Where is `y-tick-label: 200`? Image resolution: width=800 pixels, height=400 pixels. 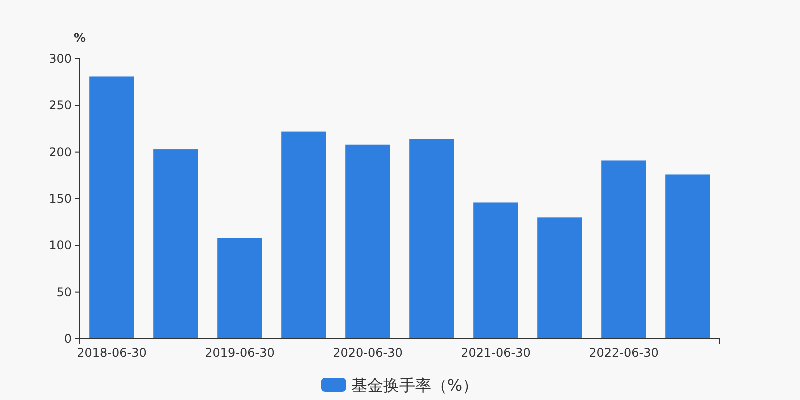 y-tick-label: 200 is located at coordinates (60, 152).